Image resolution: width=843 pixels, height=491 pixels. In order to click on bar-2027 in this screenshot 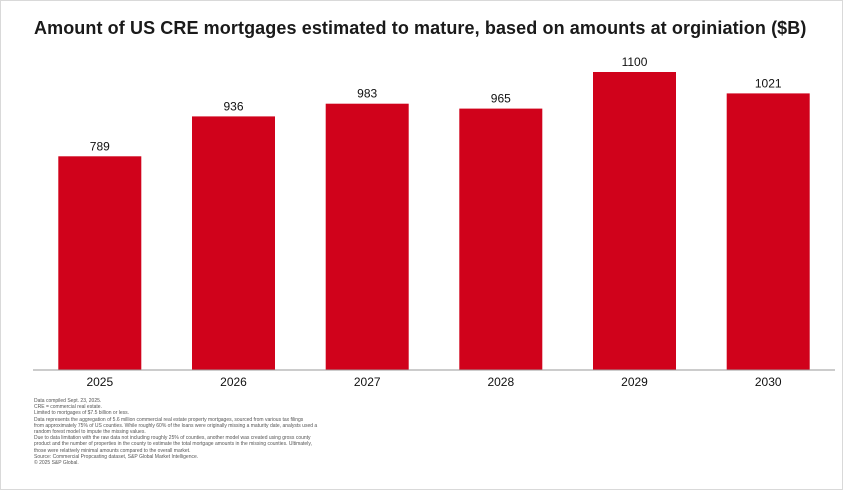, I will do `click(367, 236)`.